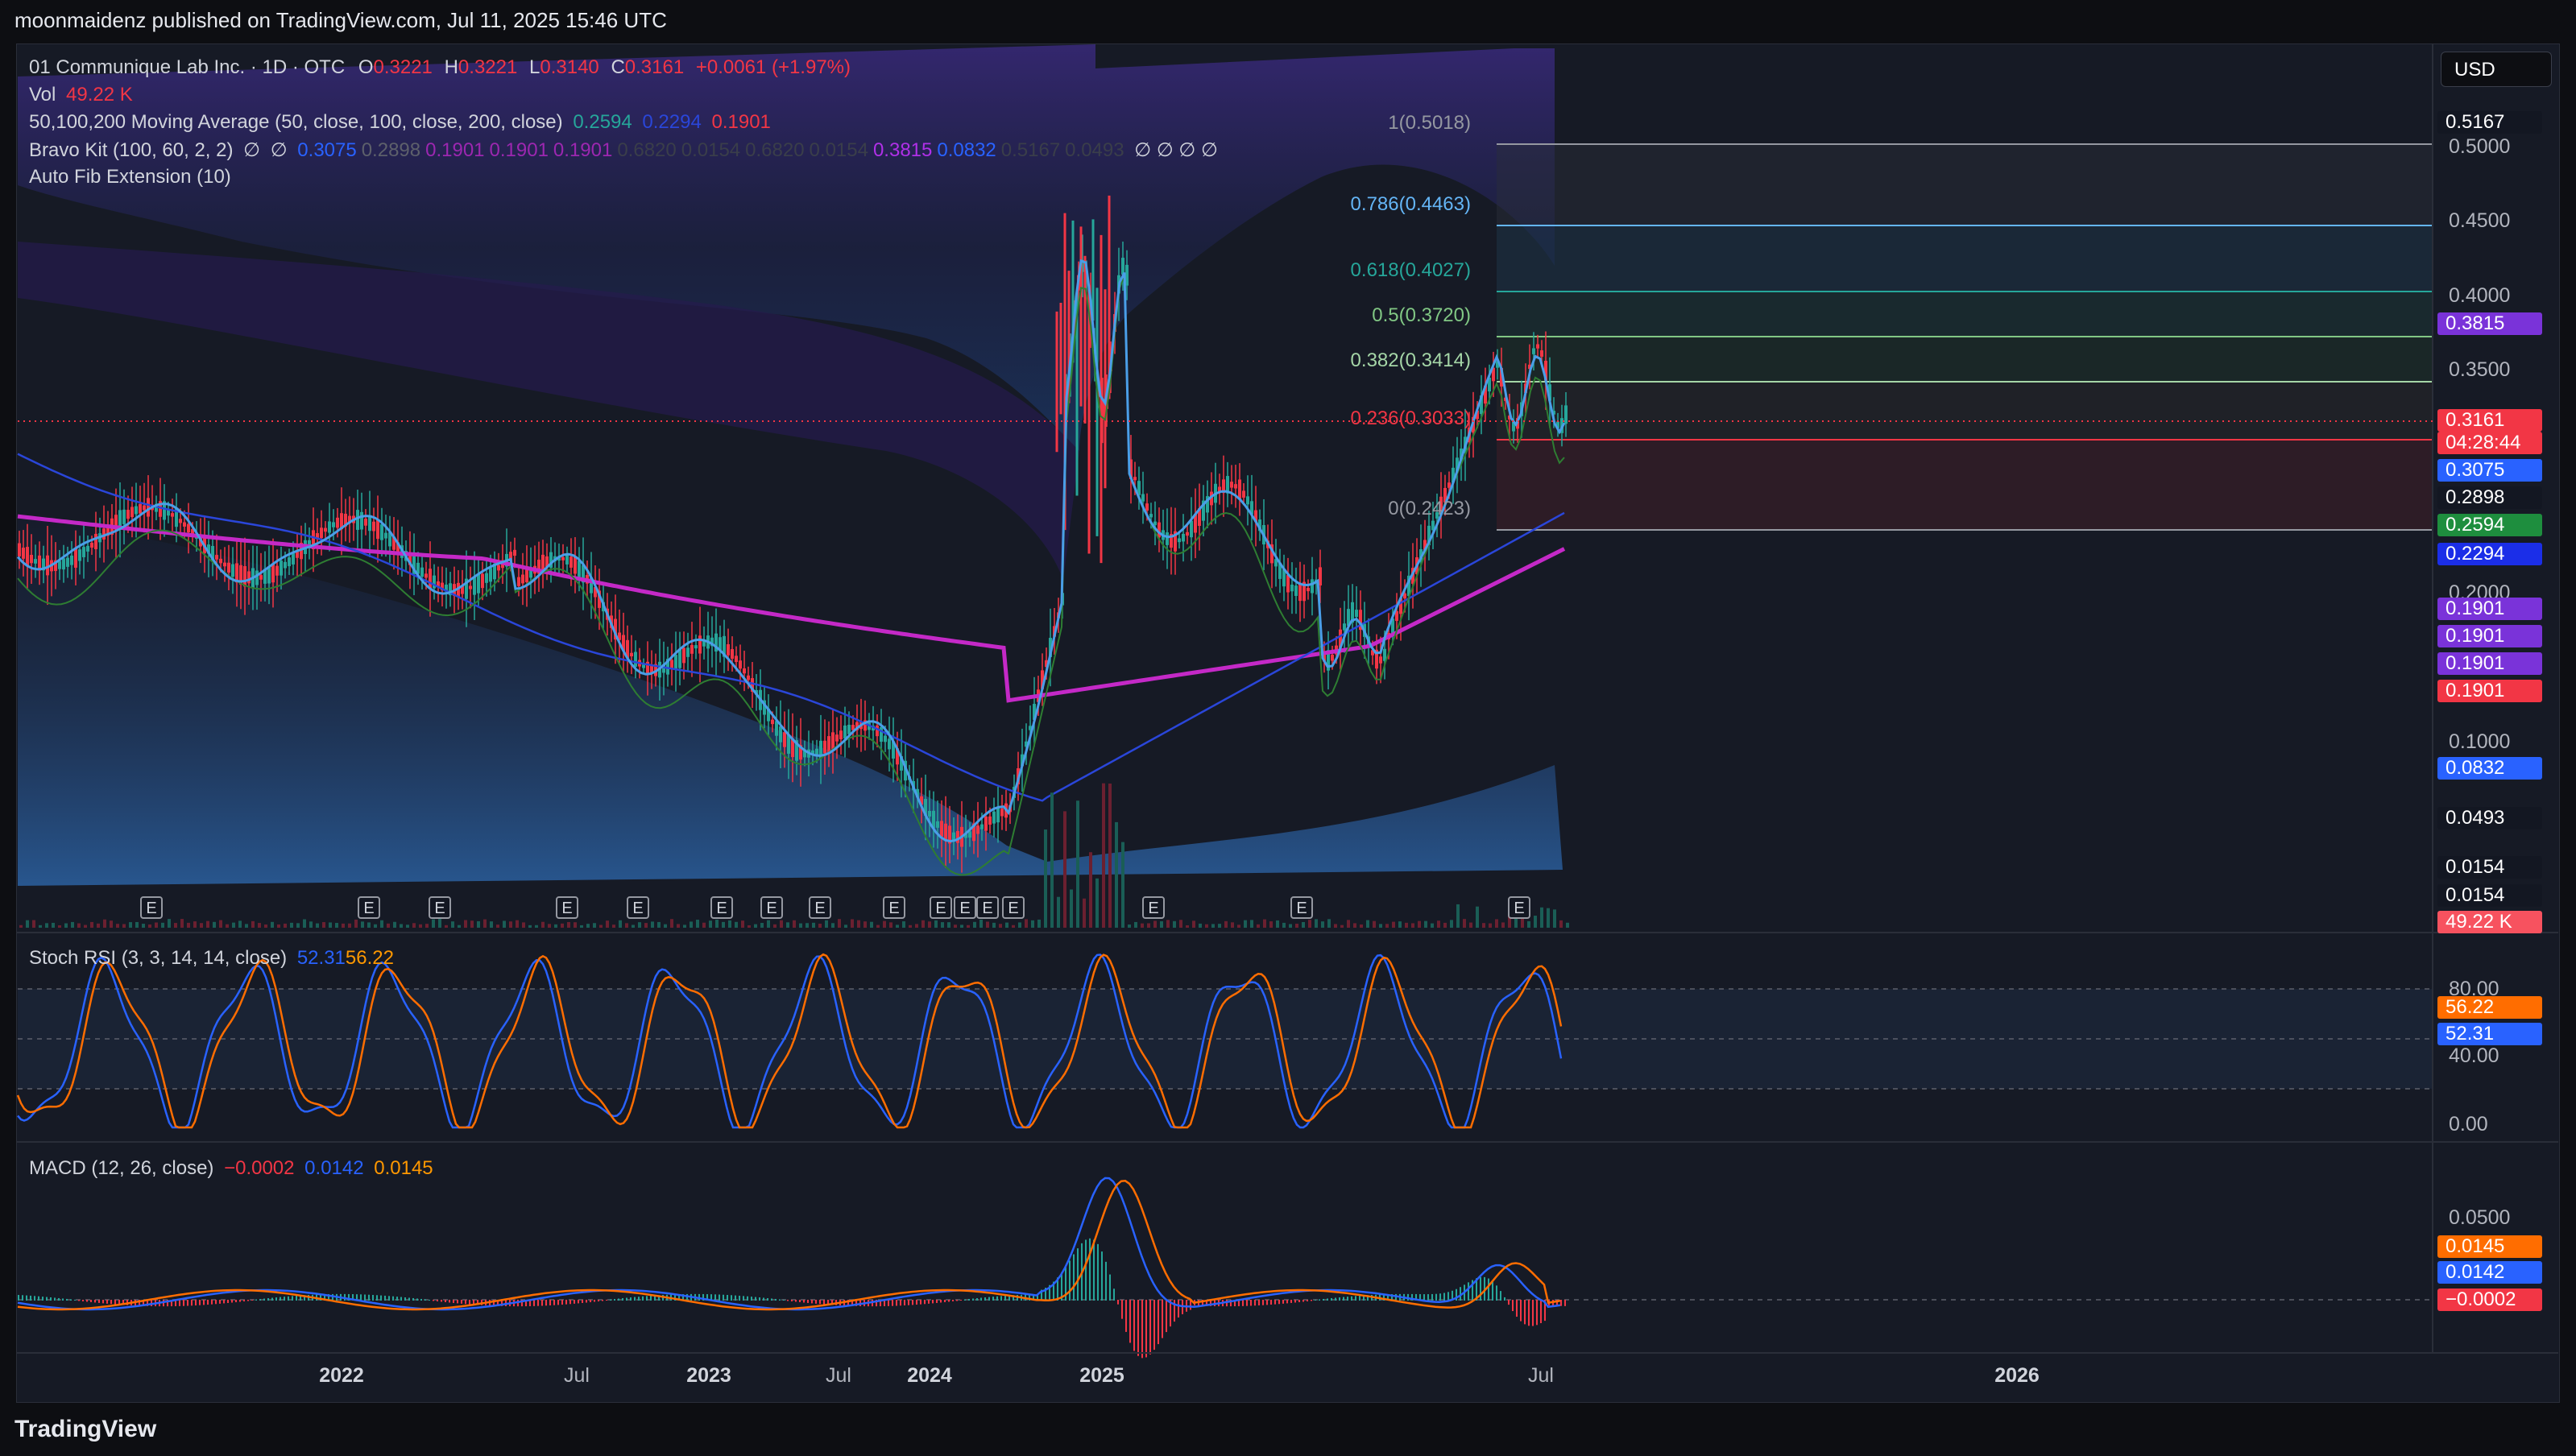  Describe the element at coordinates (2489, 554) in the screenshot. I see `price-tag-7: 0.2294` at that location.